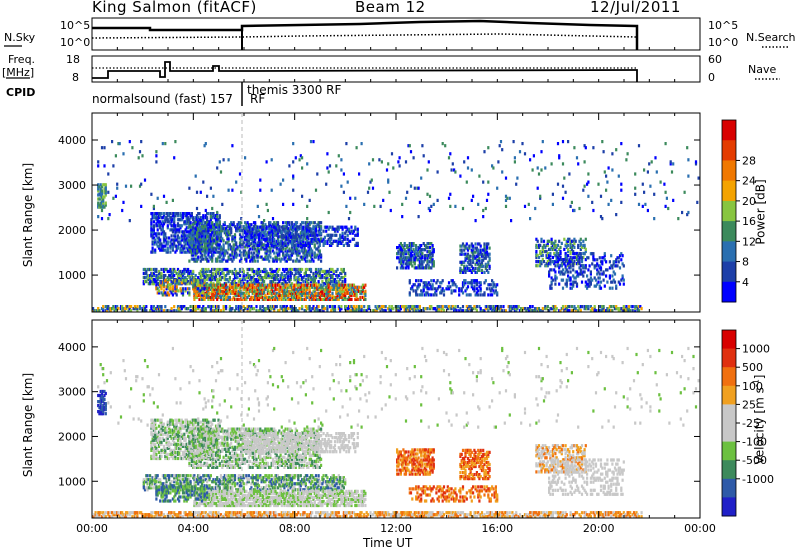 This screenshot has height=554, width=800. What do you see at coordinates (18, 72) in the screenshot?
I see `freq-unit-label: [MHz]` at bounding box center [18, 72].